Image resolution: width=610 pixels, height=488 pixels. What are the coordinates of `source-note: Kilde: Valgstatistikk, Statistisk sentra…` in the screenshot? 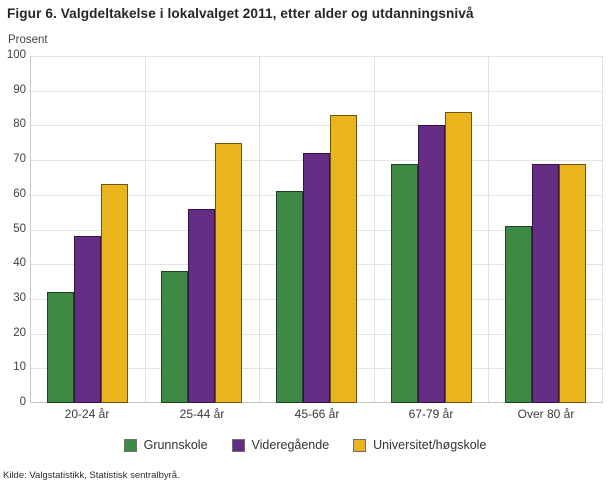 It's located at (91, 475).